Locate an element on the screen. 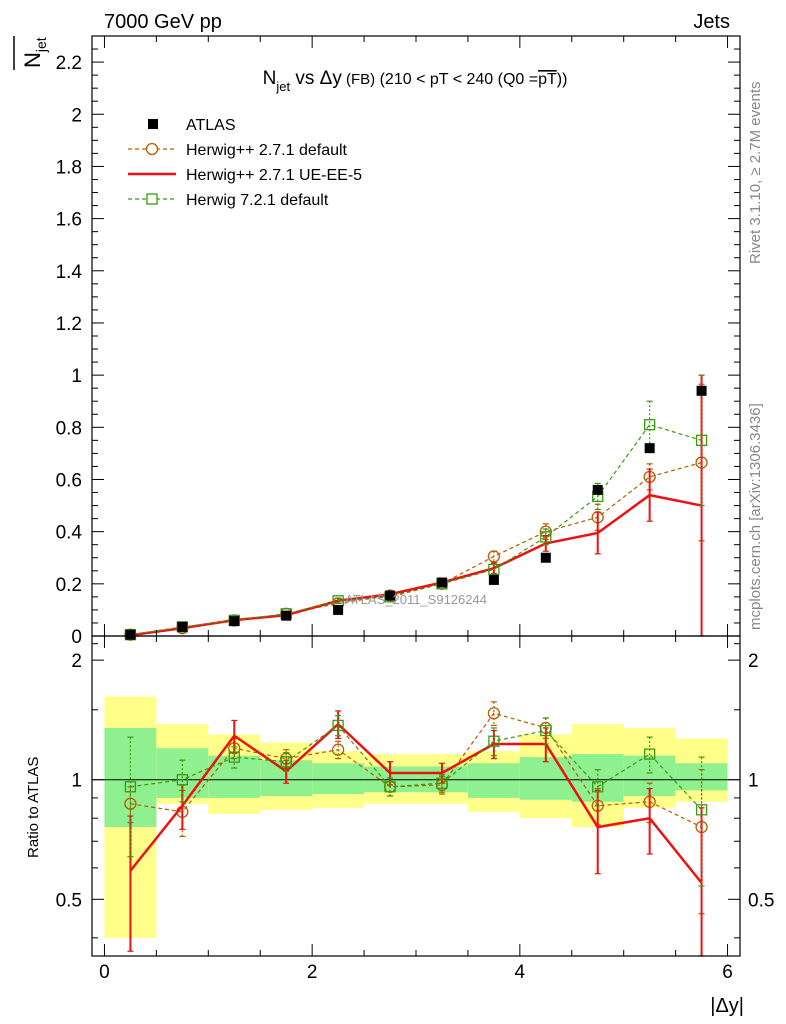 This screenshot has width=786, height=1024. series-herwig7-ratio is located at coordinates (416, 801).